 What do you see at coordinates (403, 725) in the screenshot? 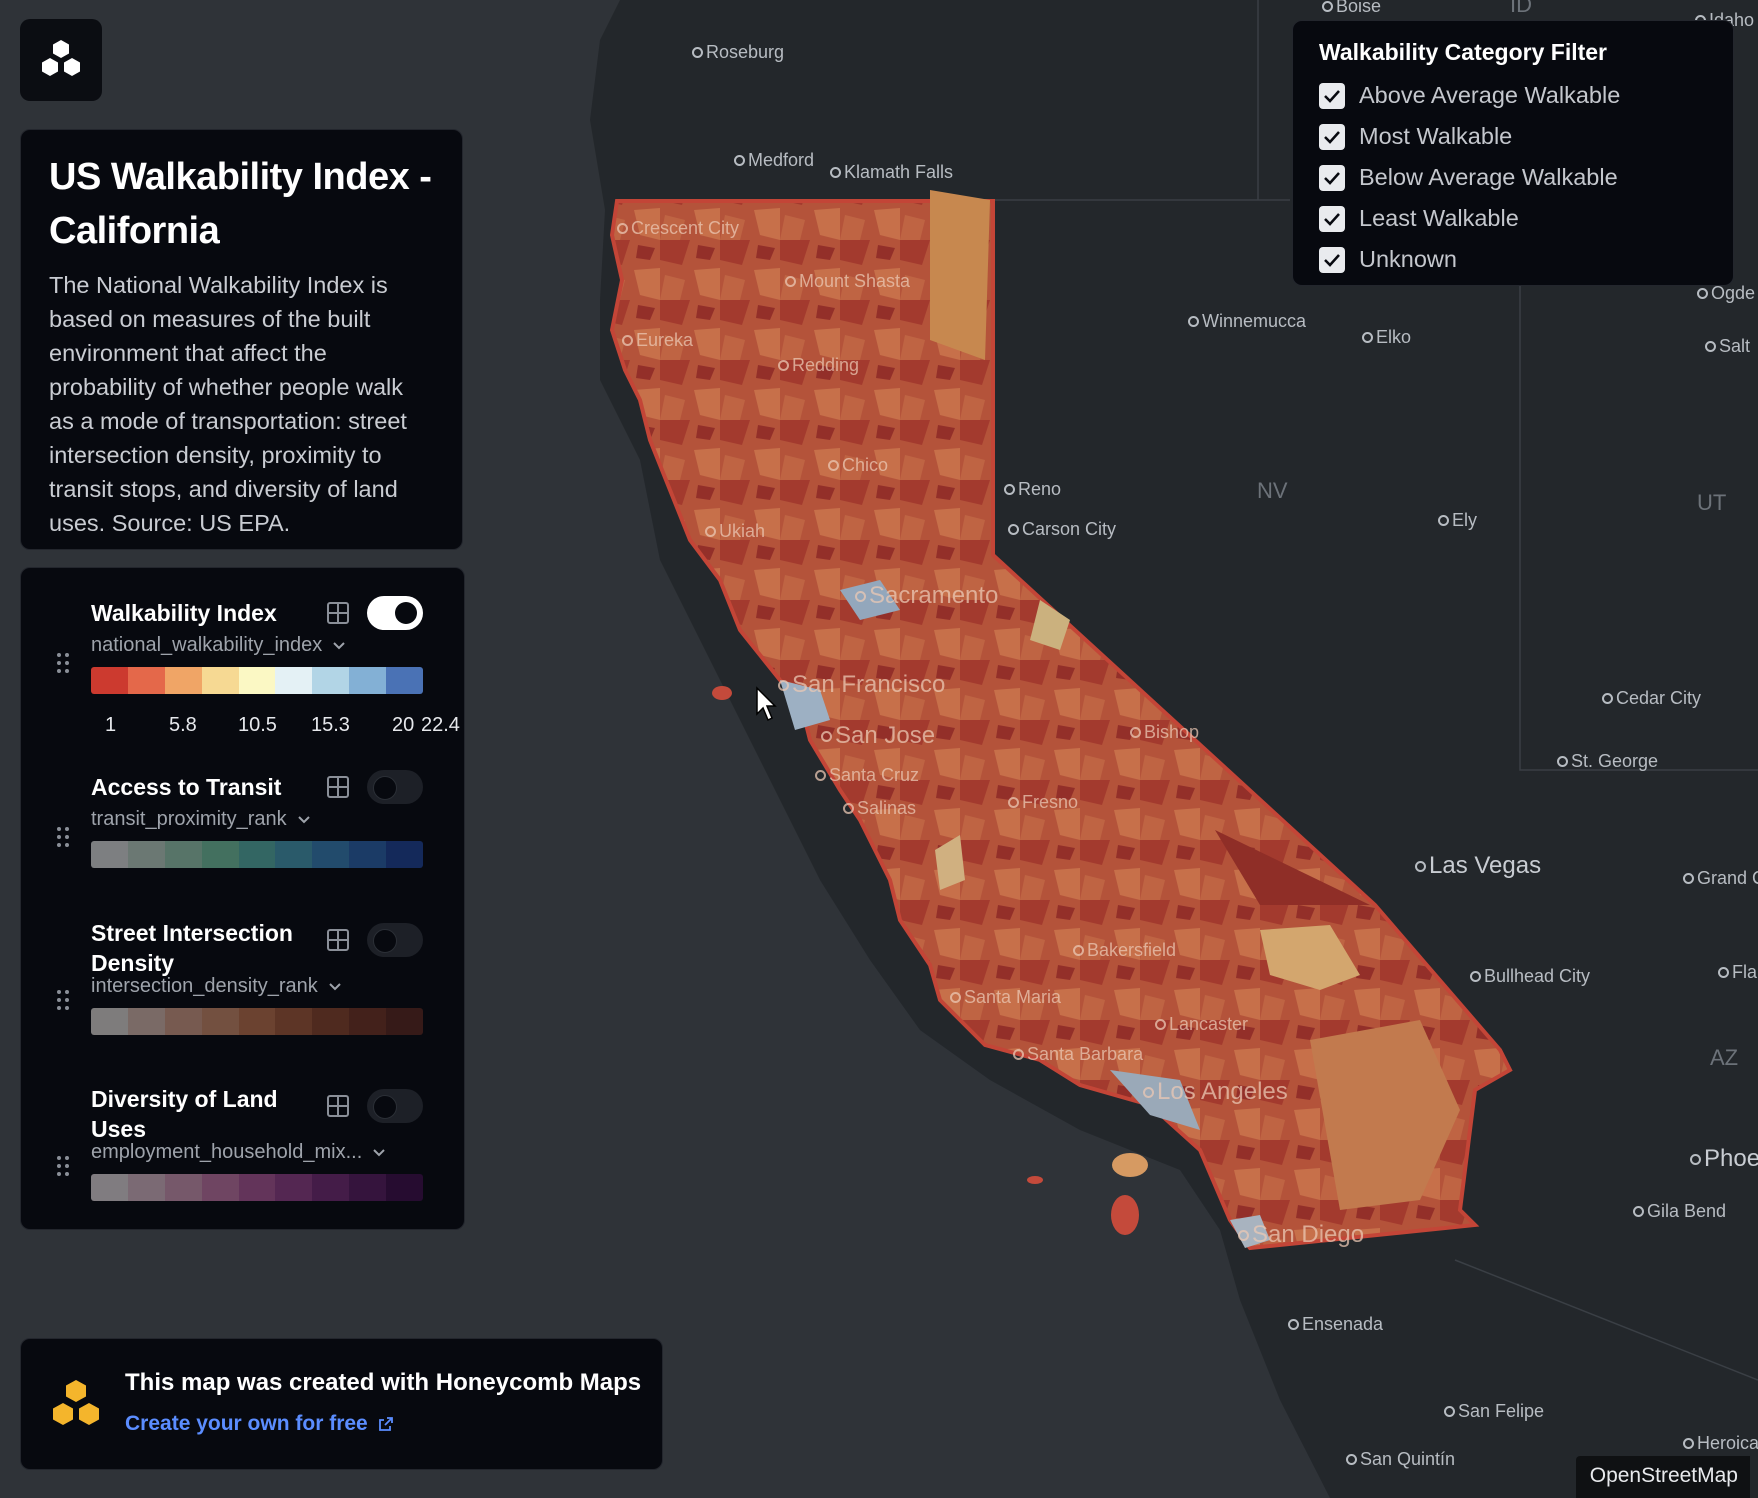
I see `legend-tick: 20` at bounding box center [403, 725].